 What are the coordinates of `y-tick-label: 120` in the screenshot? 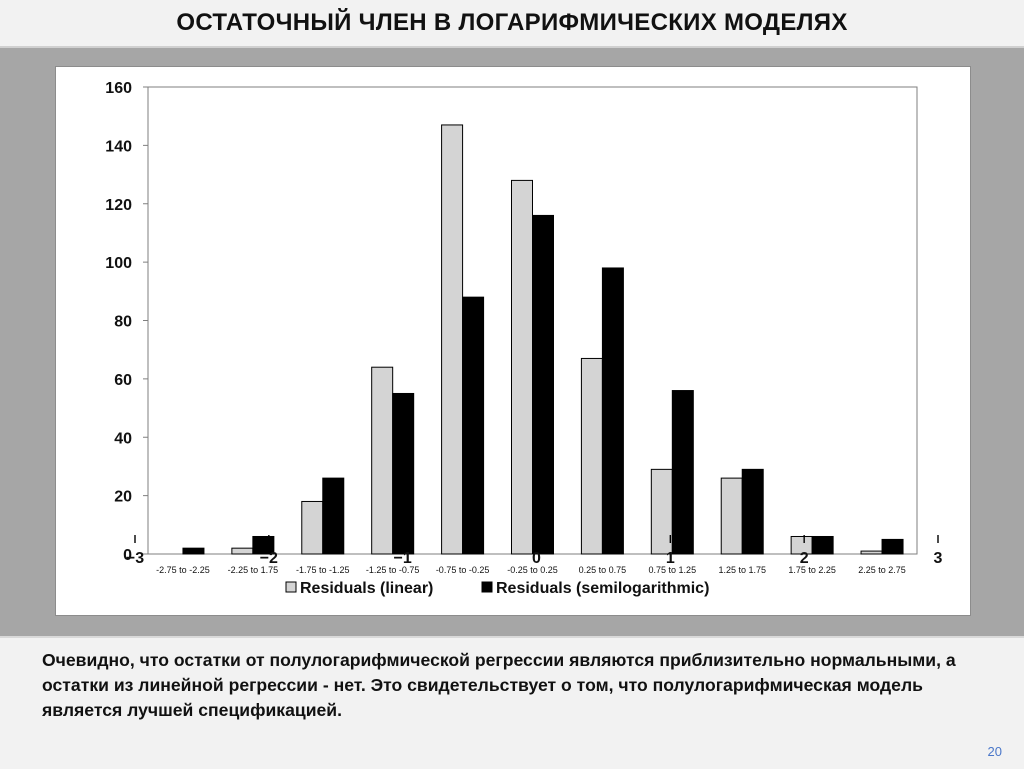 It's located at (118, 205).